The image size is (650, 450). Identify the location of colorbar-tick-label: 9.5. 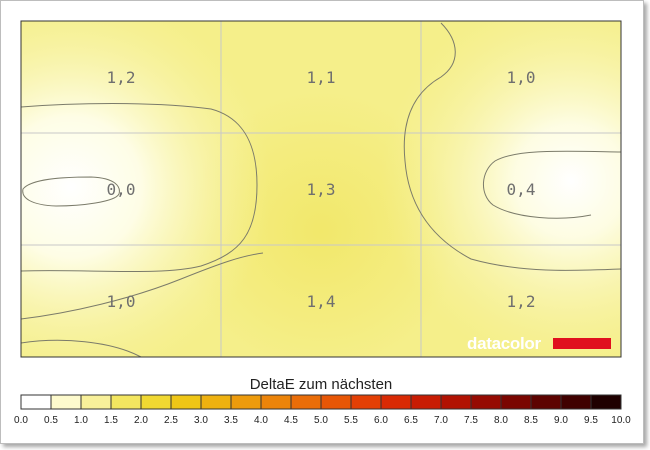
(591, 420).